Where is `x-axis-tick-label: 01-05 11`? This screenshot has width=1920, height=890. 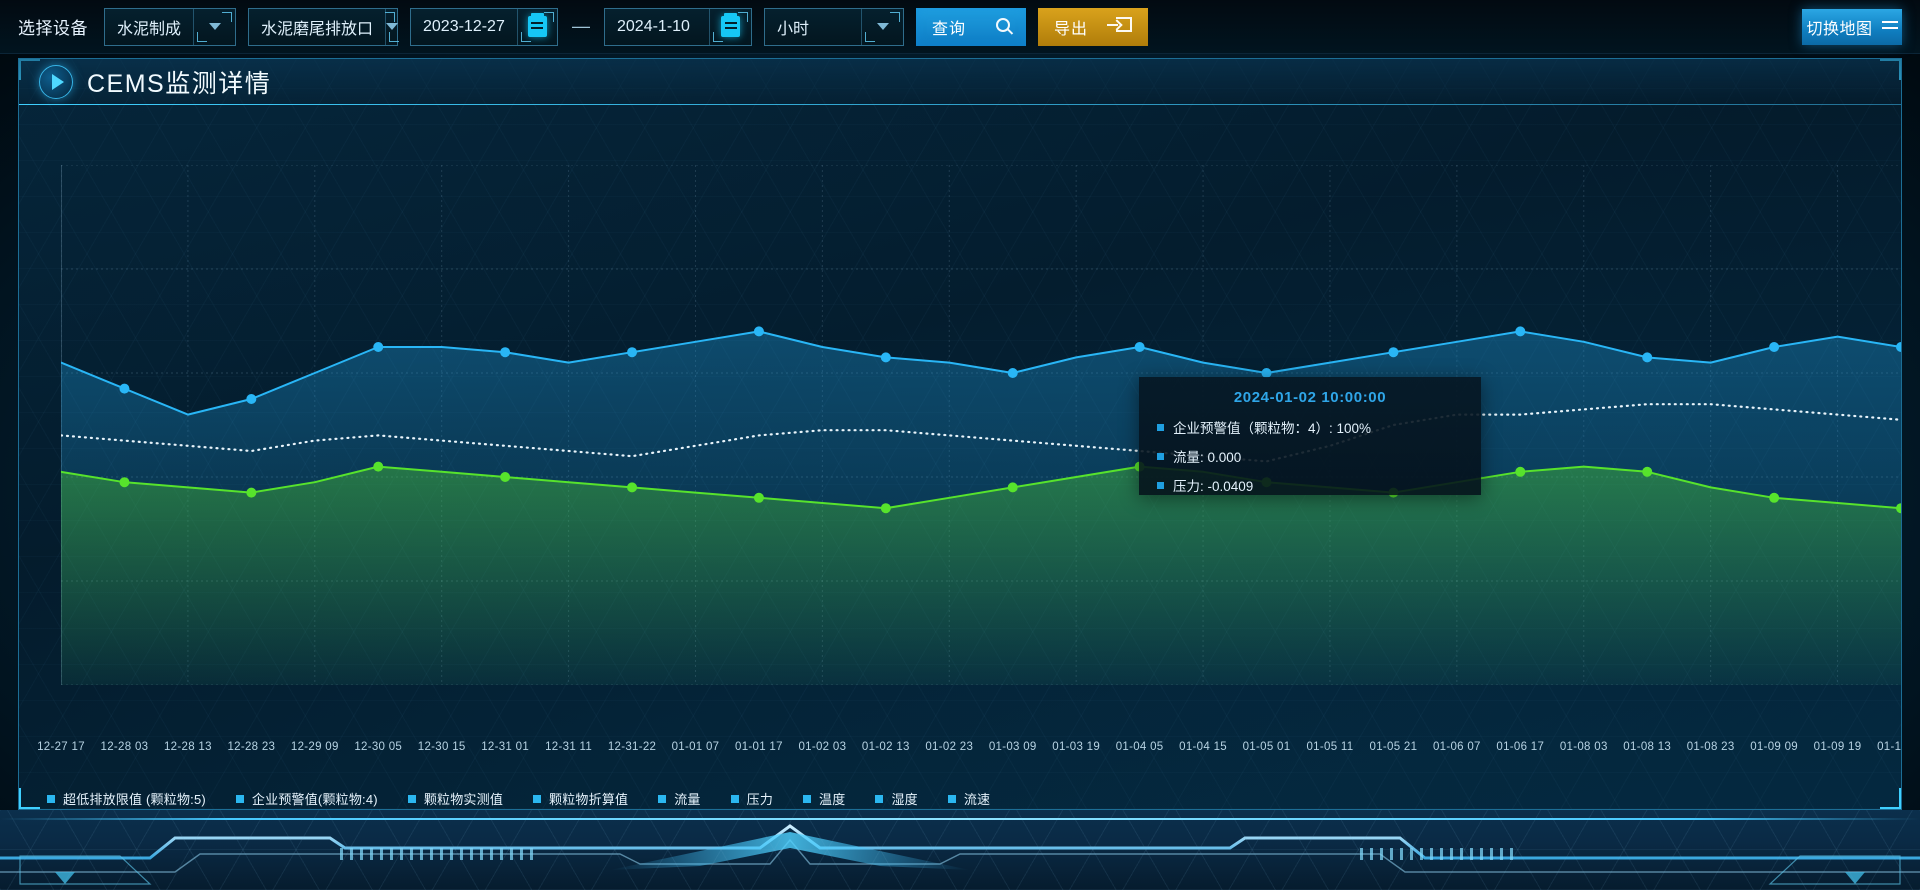
x-axis-tick-label: 01-05 11 is located at coordinates (1330, 747).